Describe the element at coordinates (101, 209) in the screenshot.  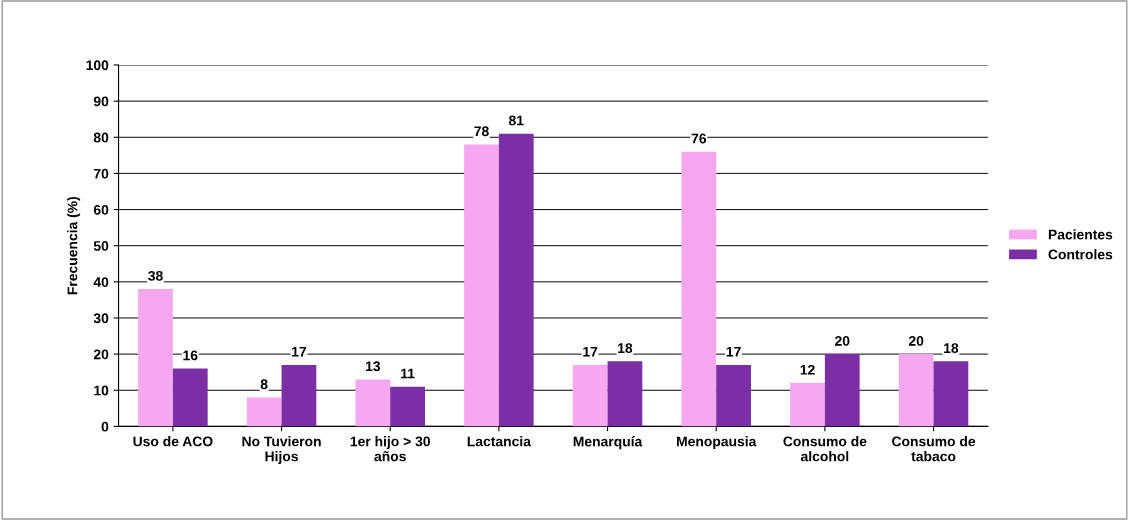
I see `y-tick-label: 60` at that location.